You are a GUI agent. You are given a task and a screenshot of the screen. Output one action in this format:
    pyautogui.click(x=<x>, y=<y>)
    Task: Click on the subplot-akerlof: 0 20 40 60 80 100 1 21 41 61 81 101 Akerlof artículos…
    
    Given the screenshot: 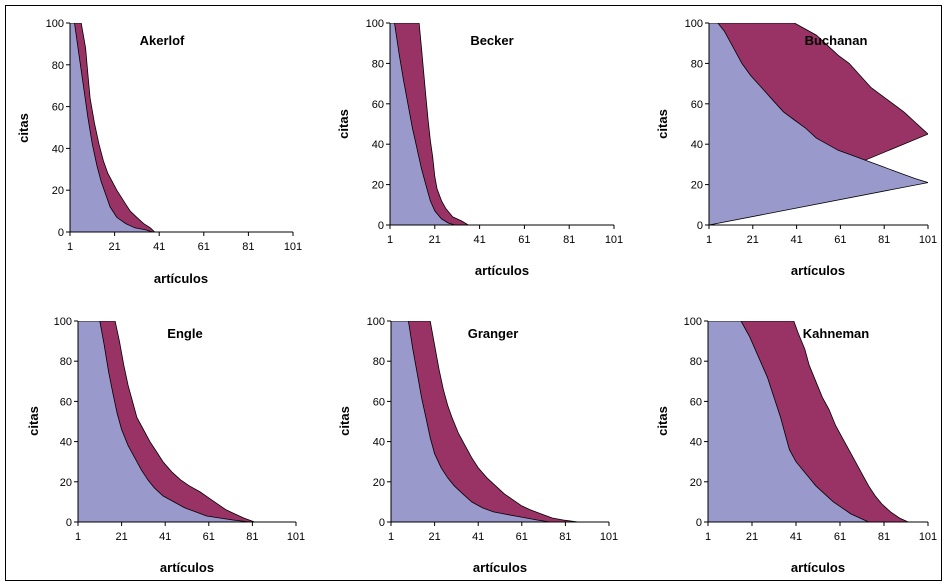 What is the action you would take?
    pyautogui.click(x=159, y=152)
    